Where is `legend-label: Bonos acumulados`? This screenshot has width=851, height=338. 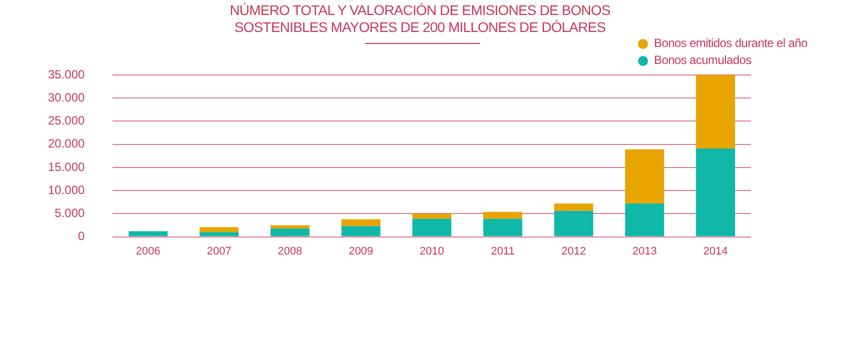
legend-label: Bonos acumulados is located at coordinates (703, 60).